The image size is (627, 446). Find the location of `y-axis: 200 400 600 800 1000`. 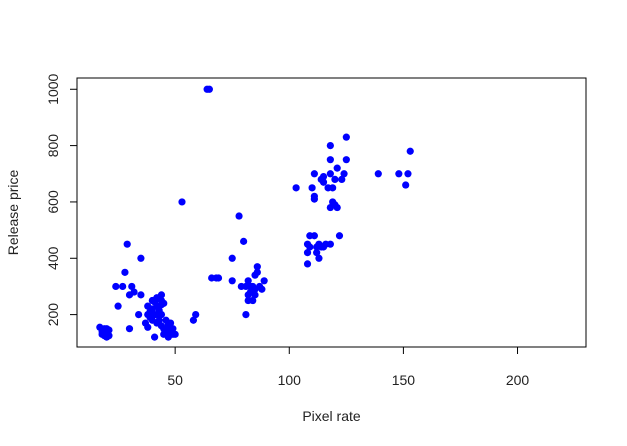

y-axis: 200 400 600 800 1000 is located at coordinates (61, 200).